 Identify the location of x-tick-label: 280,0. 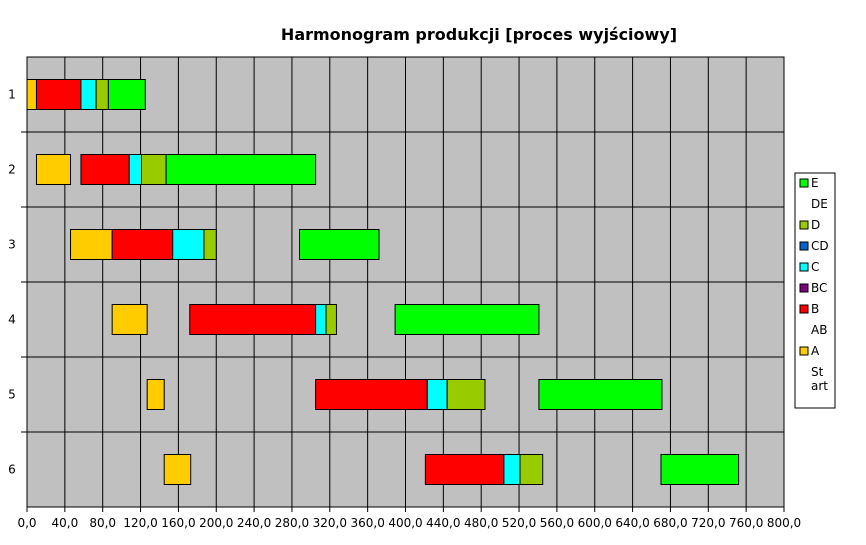
(292, 523).